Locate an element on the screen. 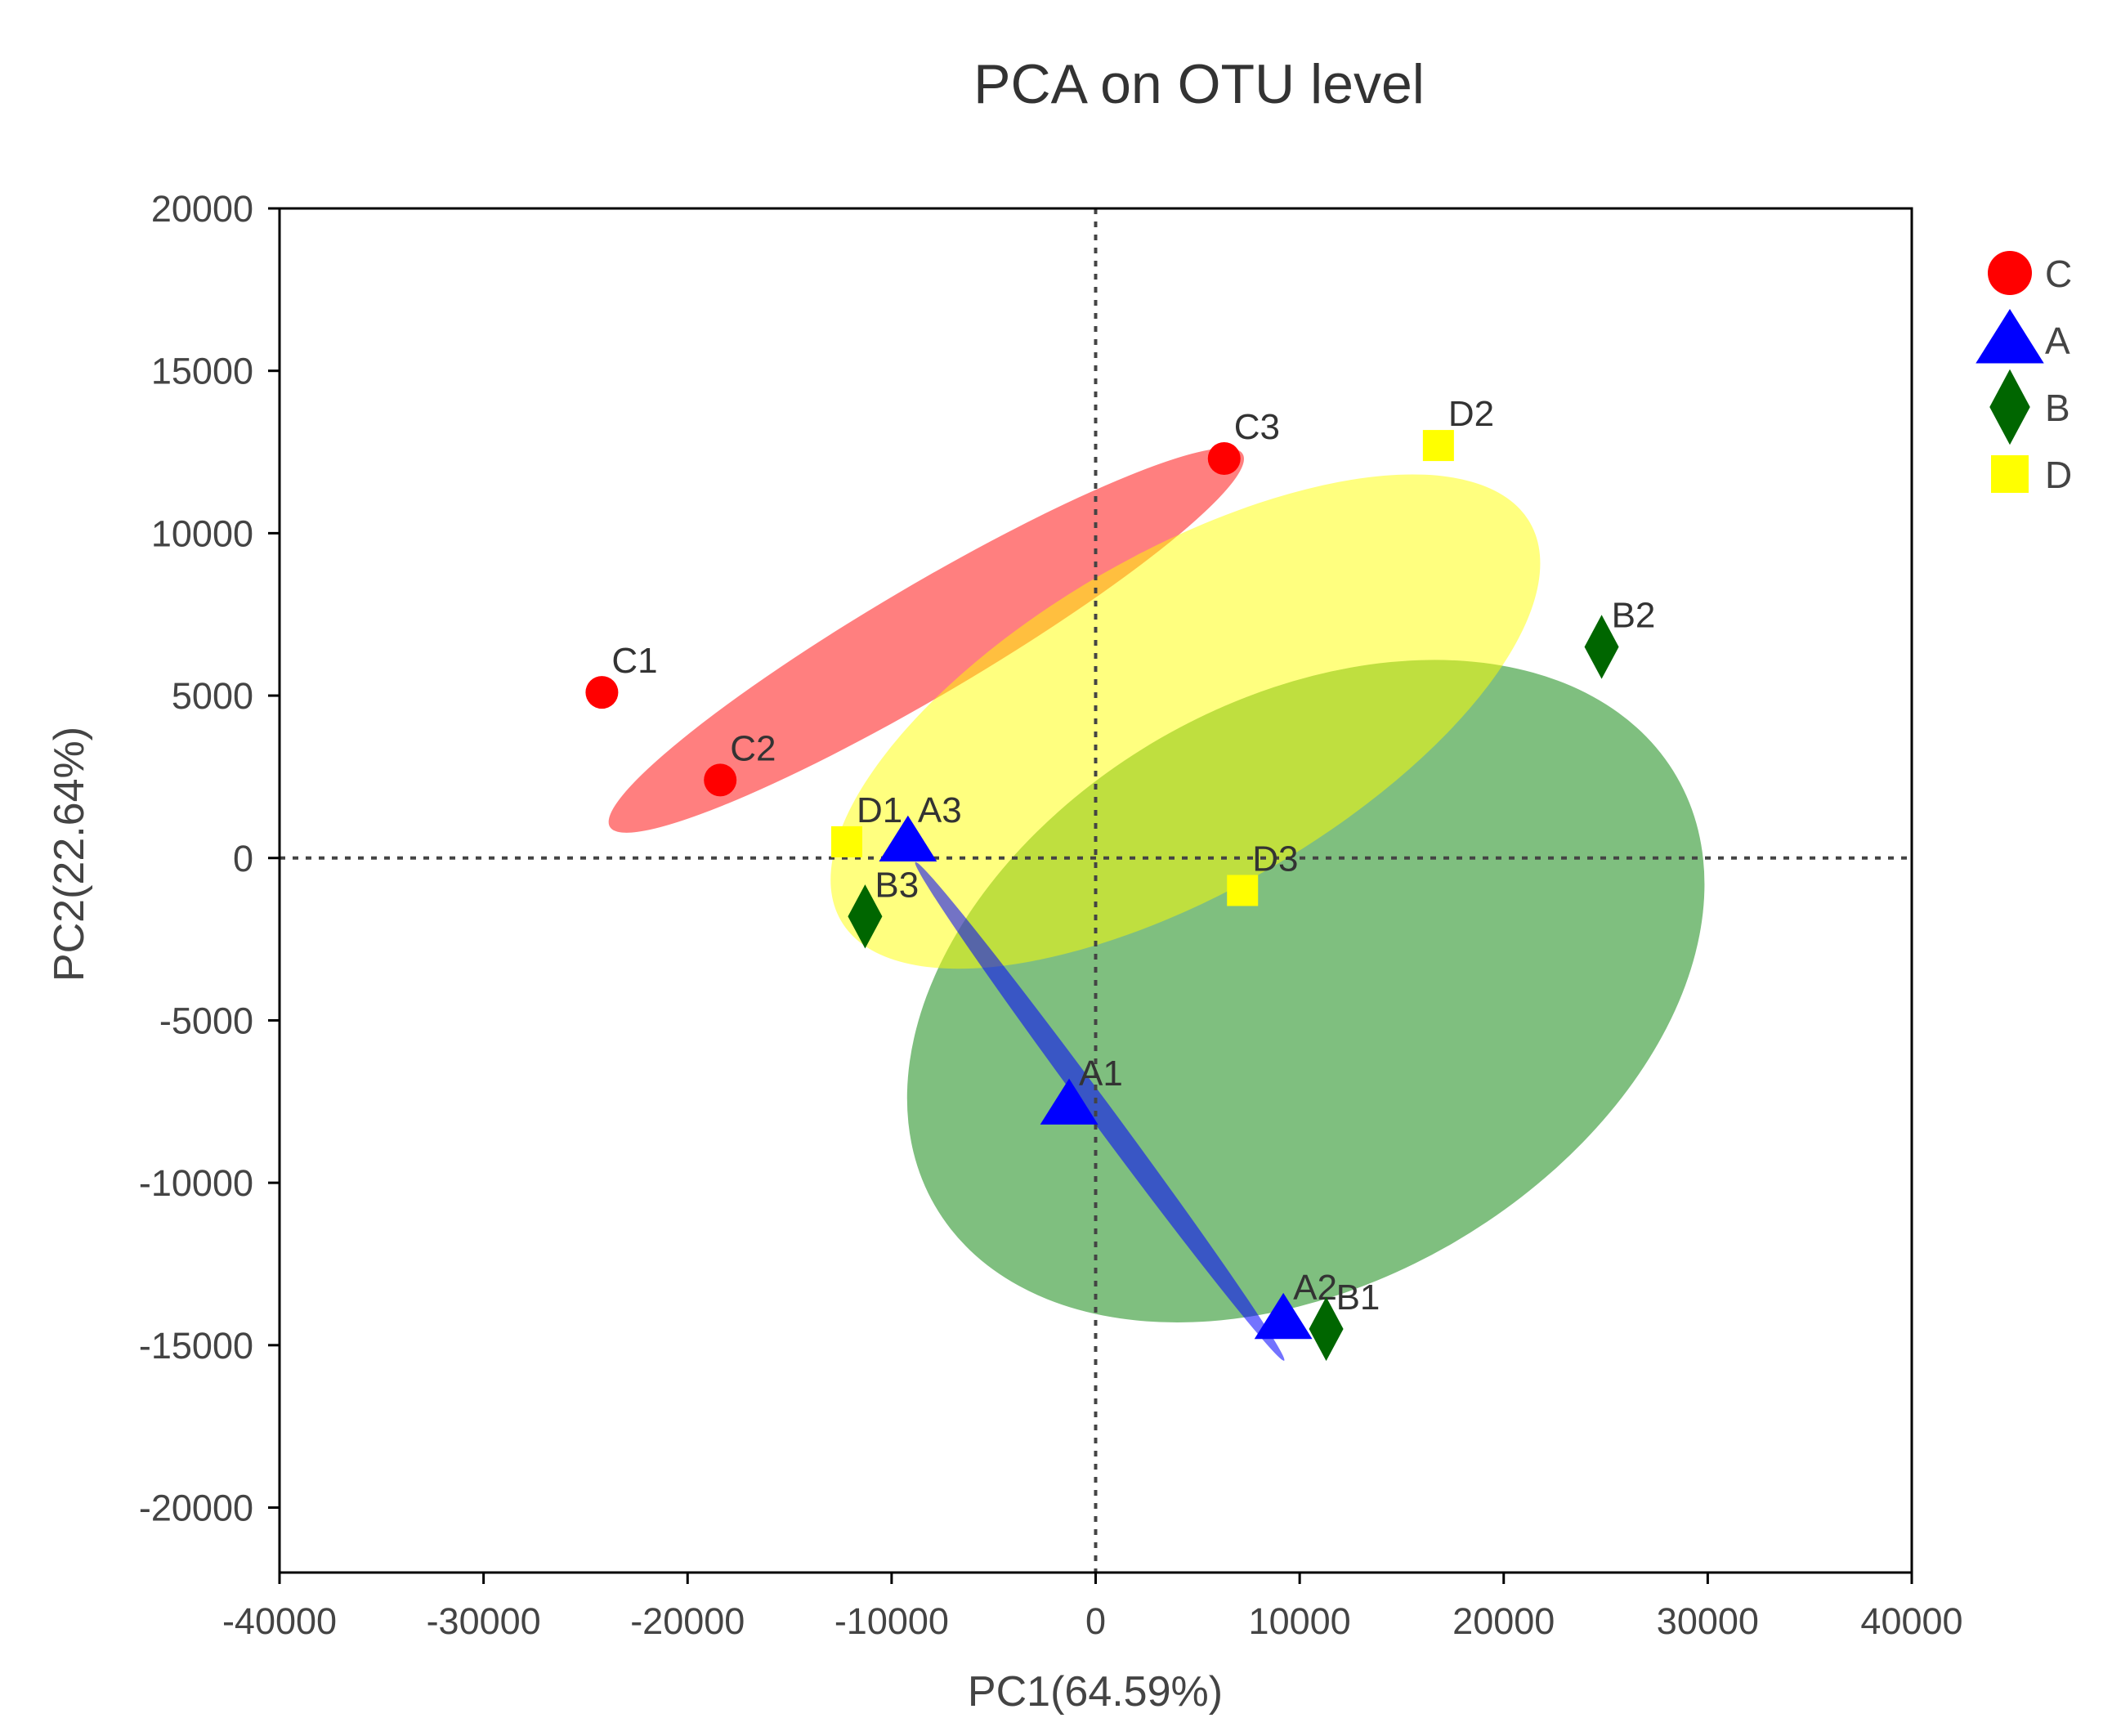 The image size is (2112, 1736). y-axis-label: PC2(22.64%) is located at coordinates (69, 855).